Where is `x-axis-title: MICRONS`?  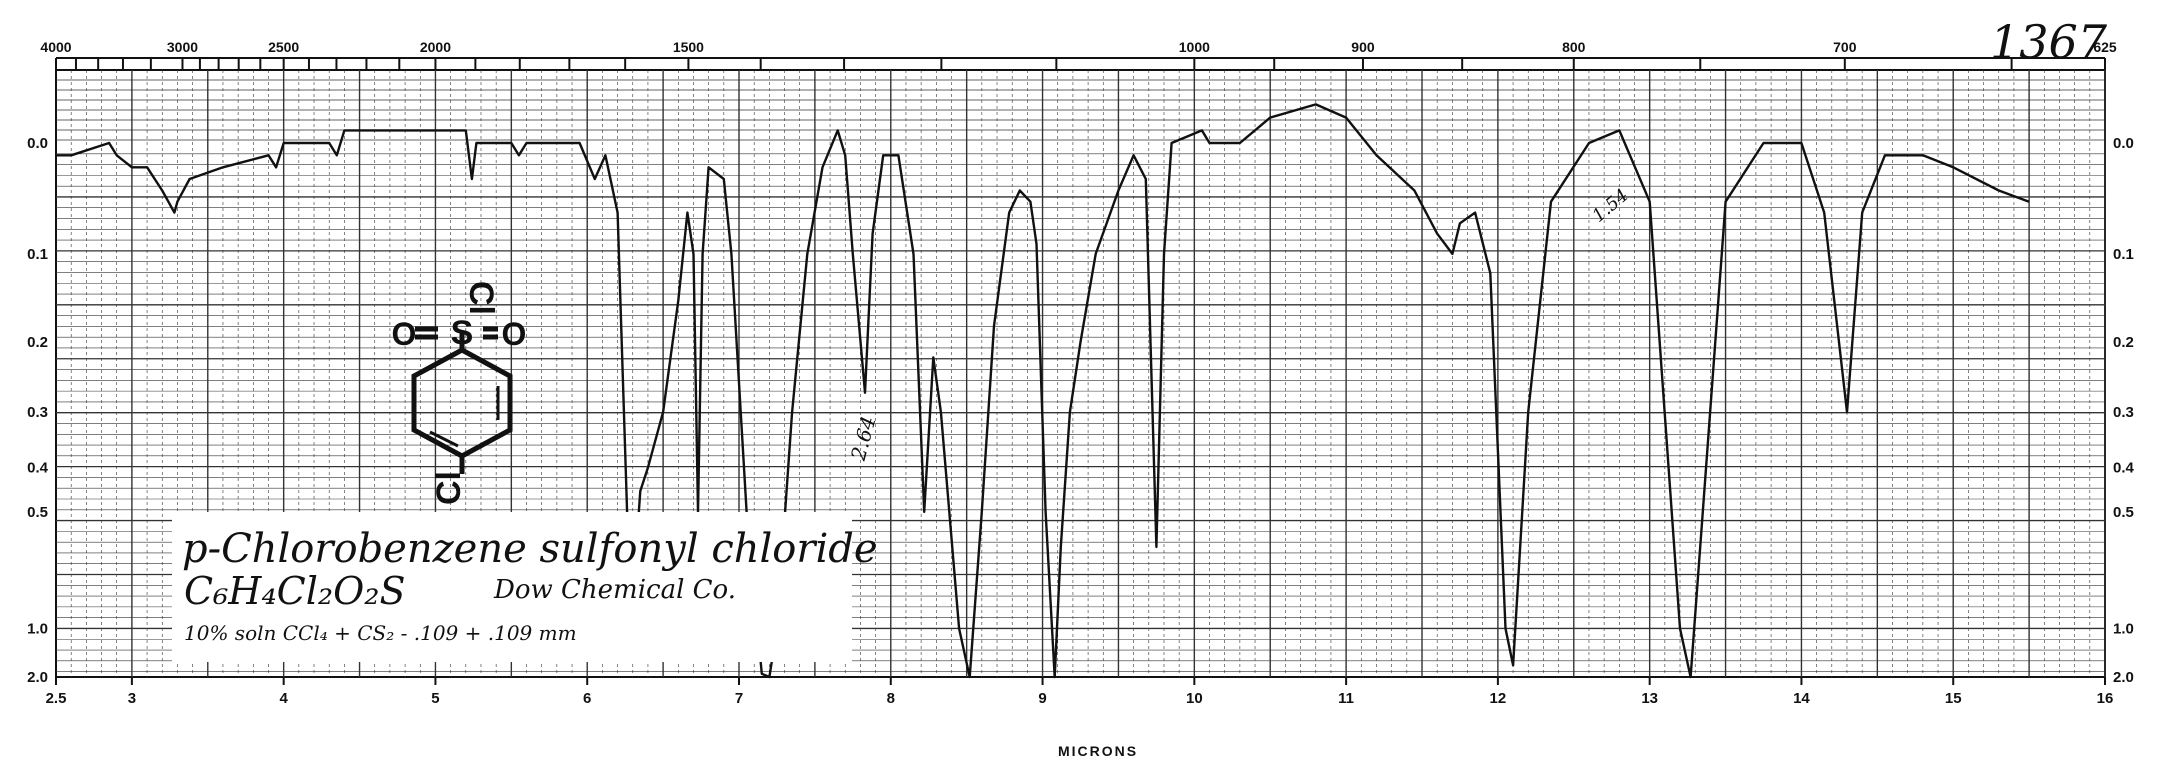 x-axis-title: MICRONS is located at coordinates (1098, 751).